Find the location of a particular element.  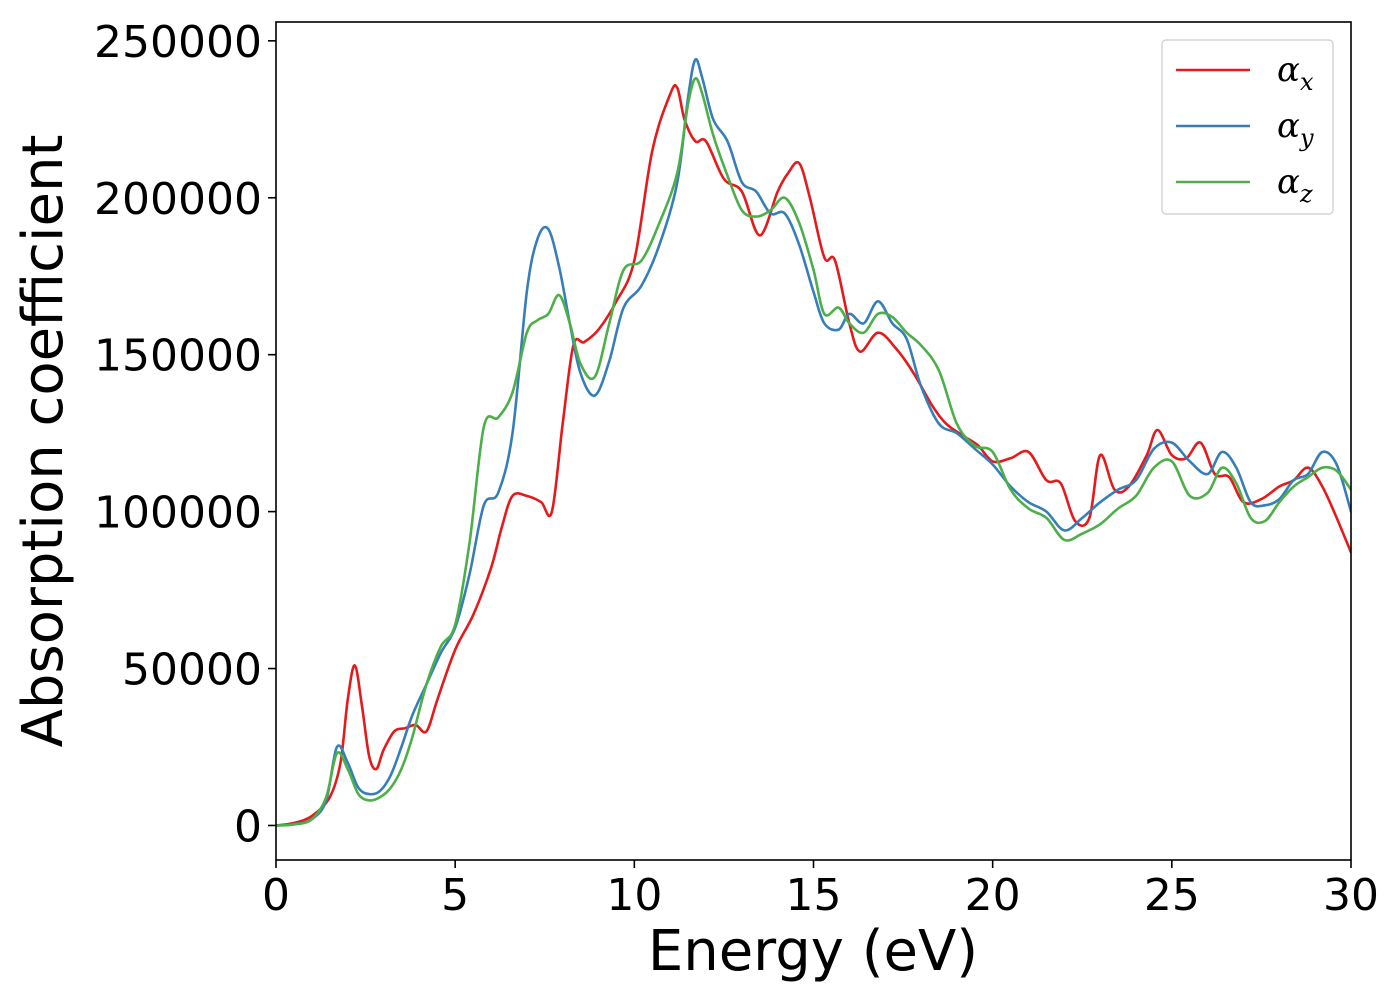

y-axis: 0 50000 100000 150000 200000 250000 is located at coordinates (185, 434).